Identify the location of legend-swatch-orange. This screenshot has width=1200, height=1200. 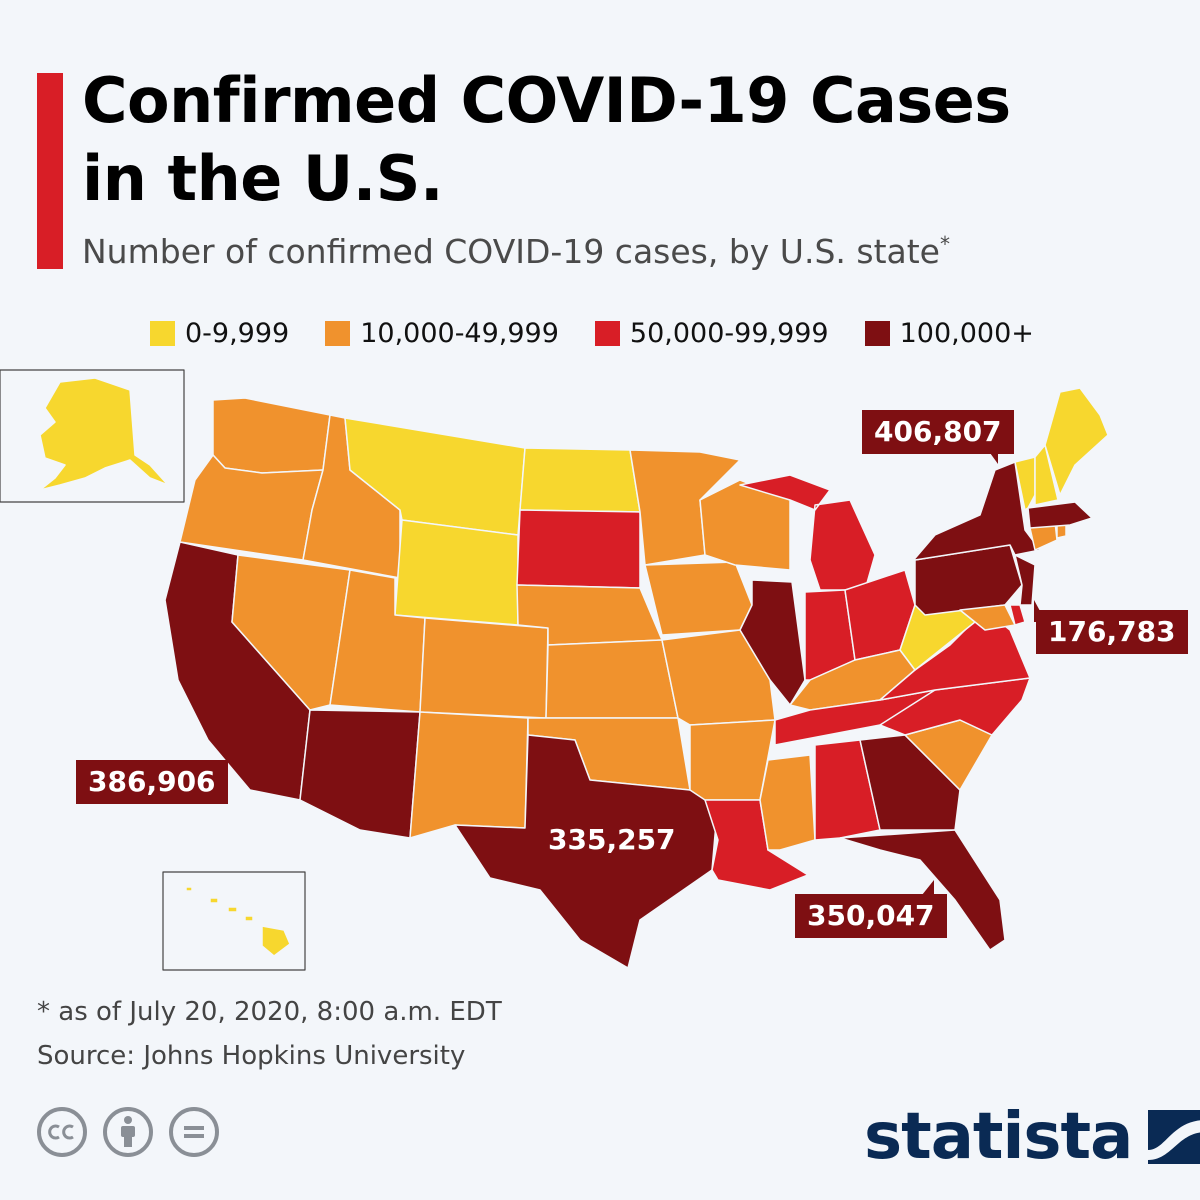
(338, 333).